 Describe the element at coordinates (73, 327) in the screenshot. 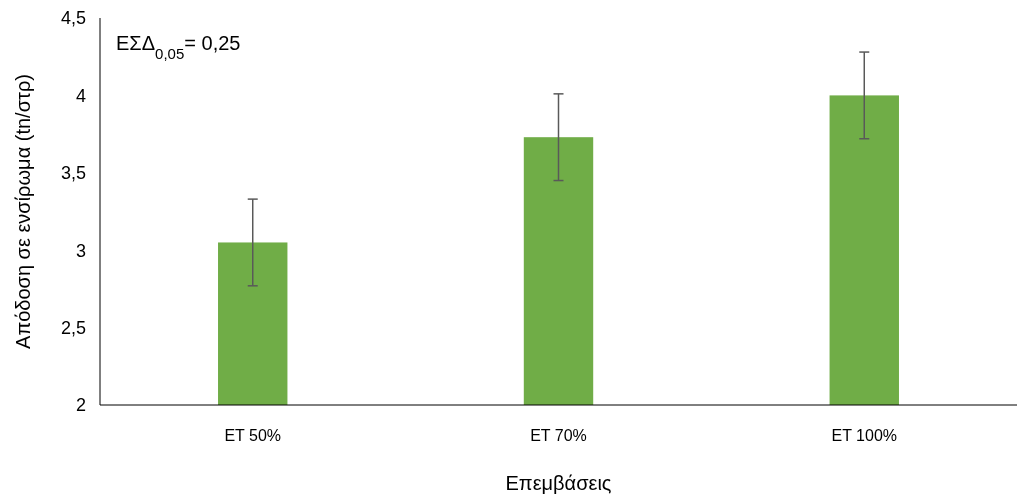

I see `y-tick-label: 2,5` at that location.